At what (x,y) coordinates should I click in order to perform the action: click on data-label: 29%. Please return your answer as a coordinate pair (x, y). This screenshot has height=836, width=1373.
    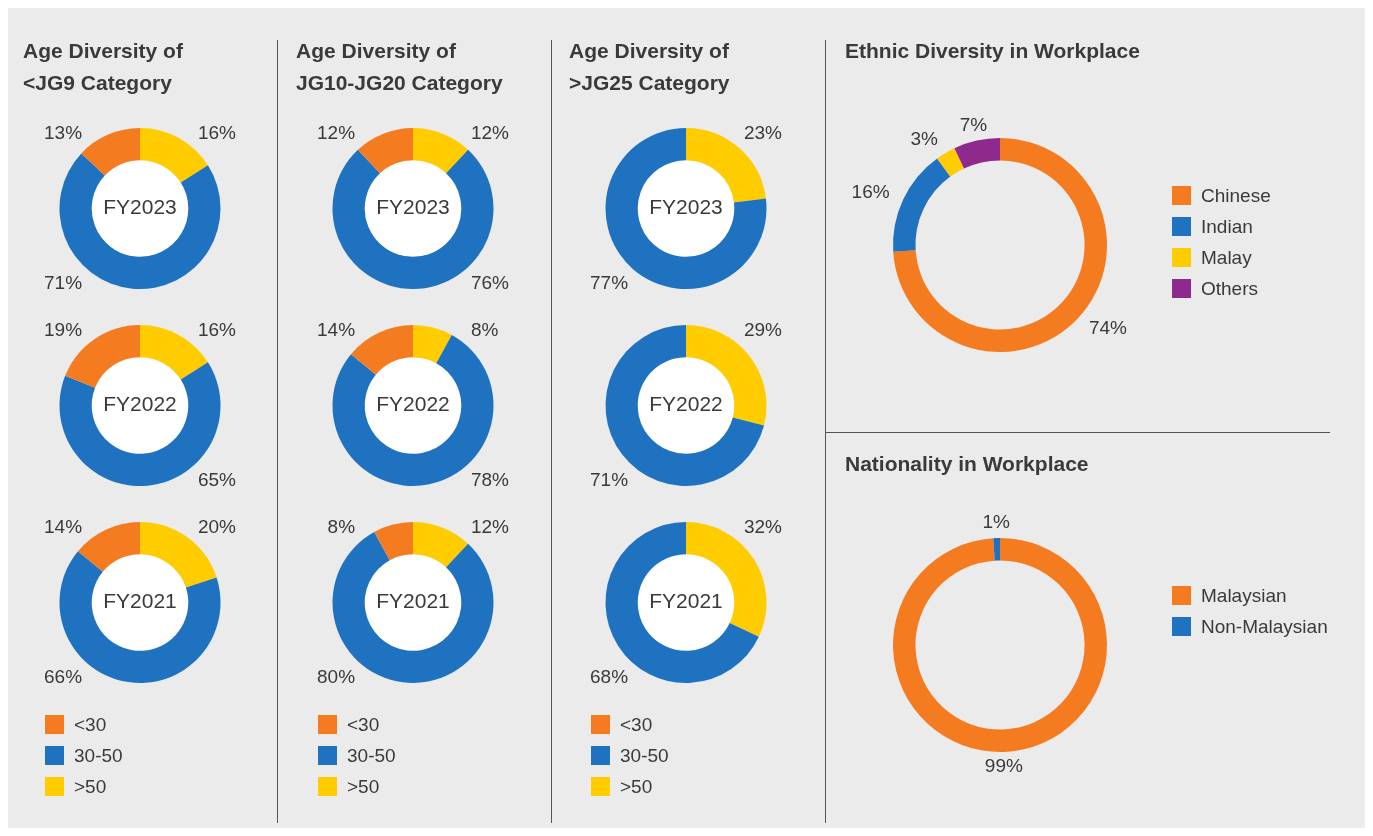
    Looking at the image, I should click on (763, 329).